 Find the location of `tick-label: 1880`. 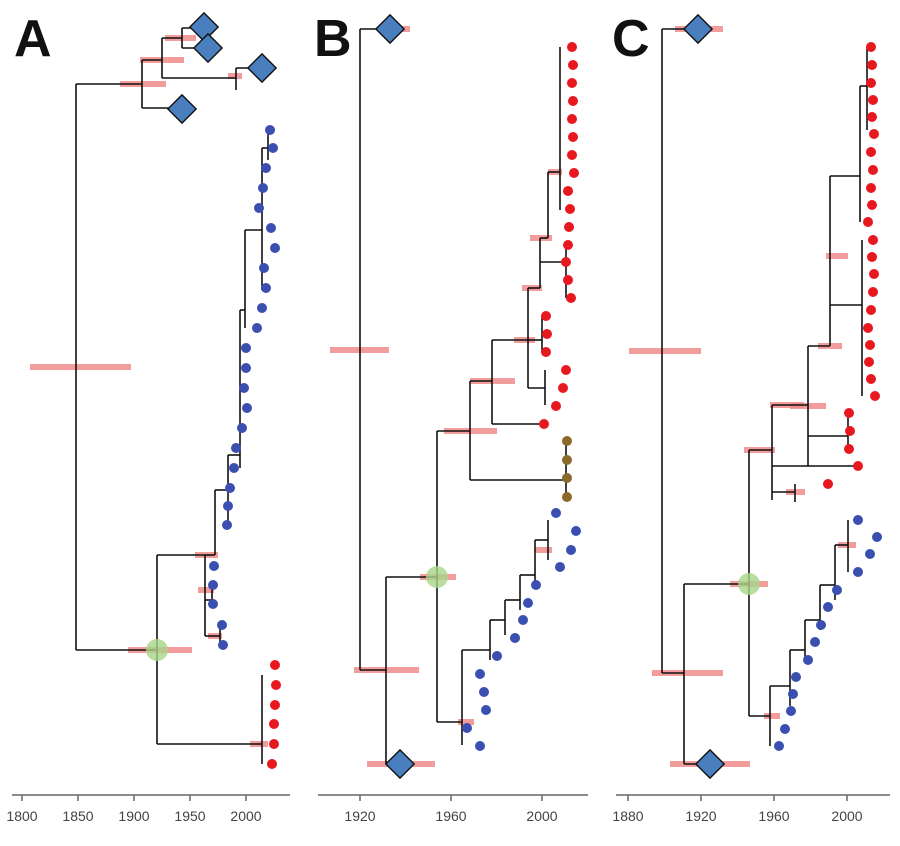

tick-label: 1880 is located at coordinates (627, 816).